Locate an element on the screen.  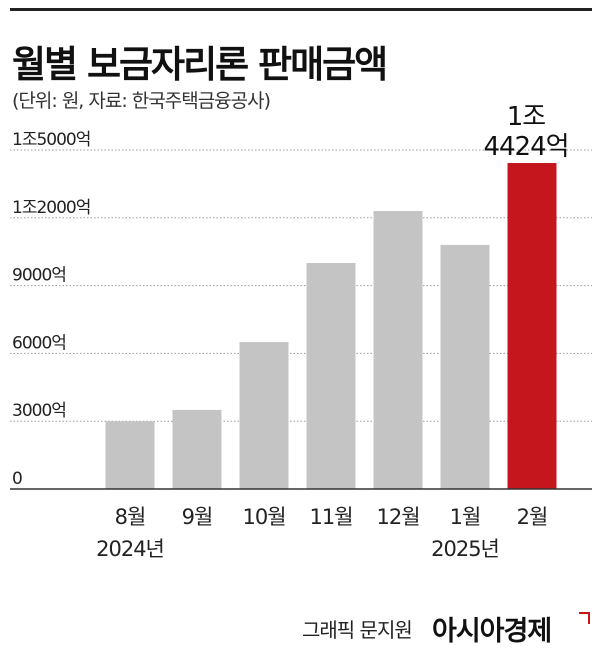
x-tick-label: 2월 is located at coordinates (532, 517).